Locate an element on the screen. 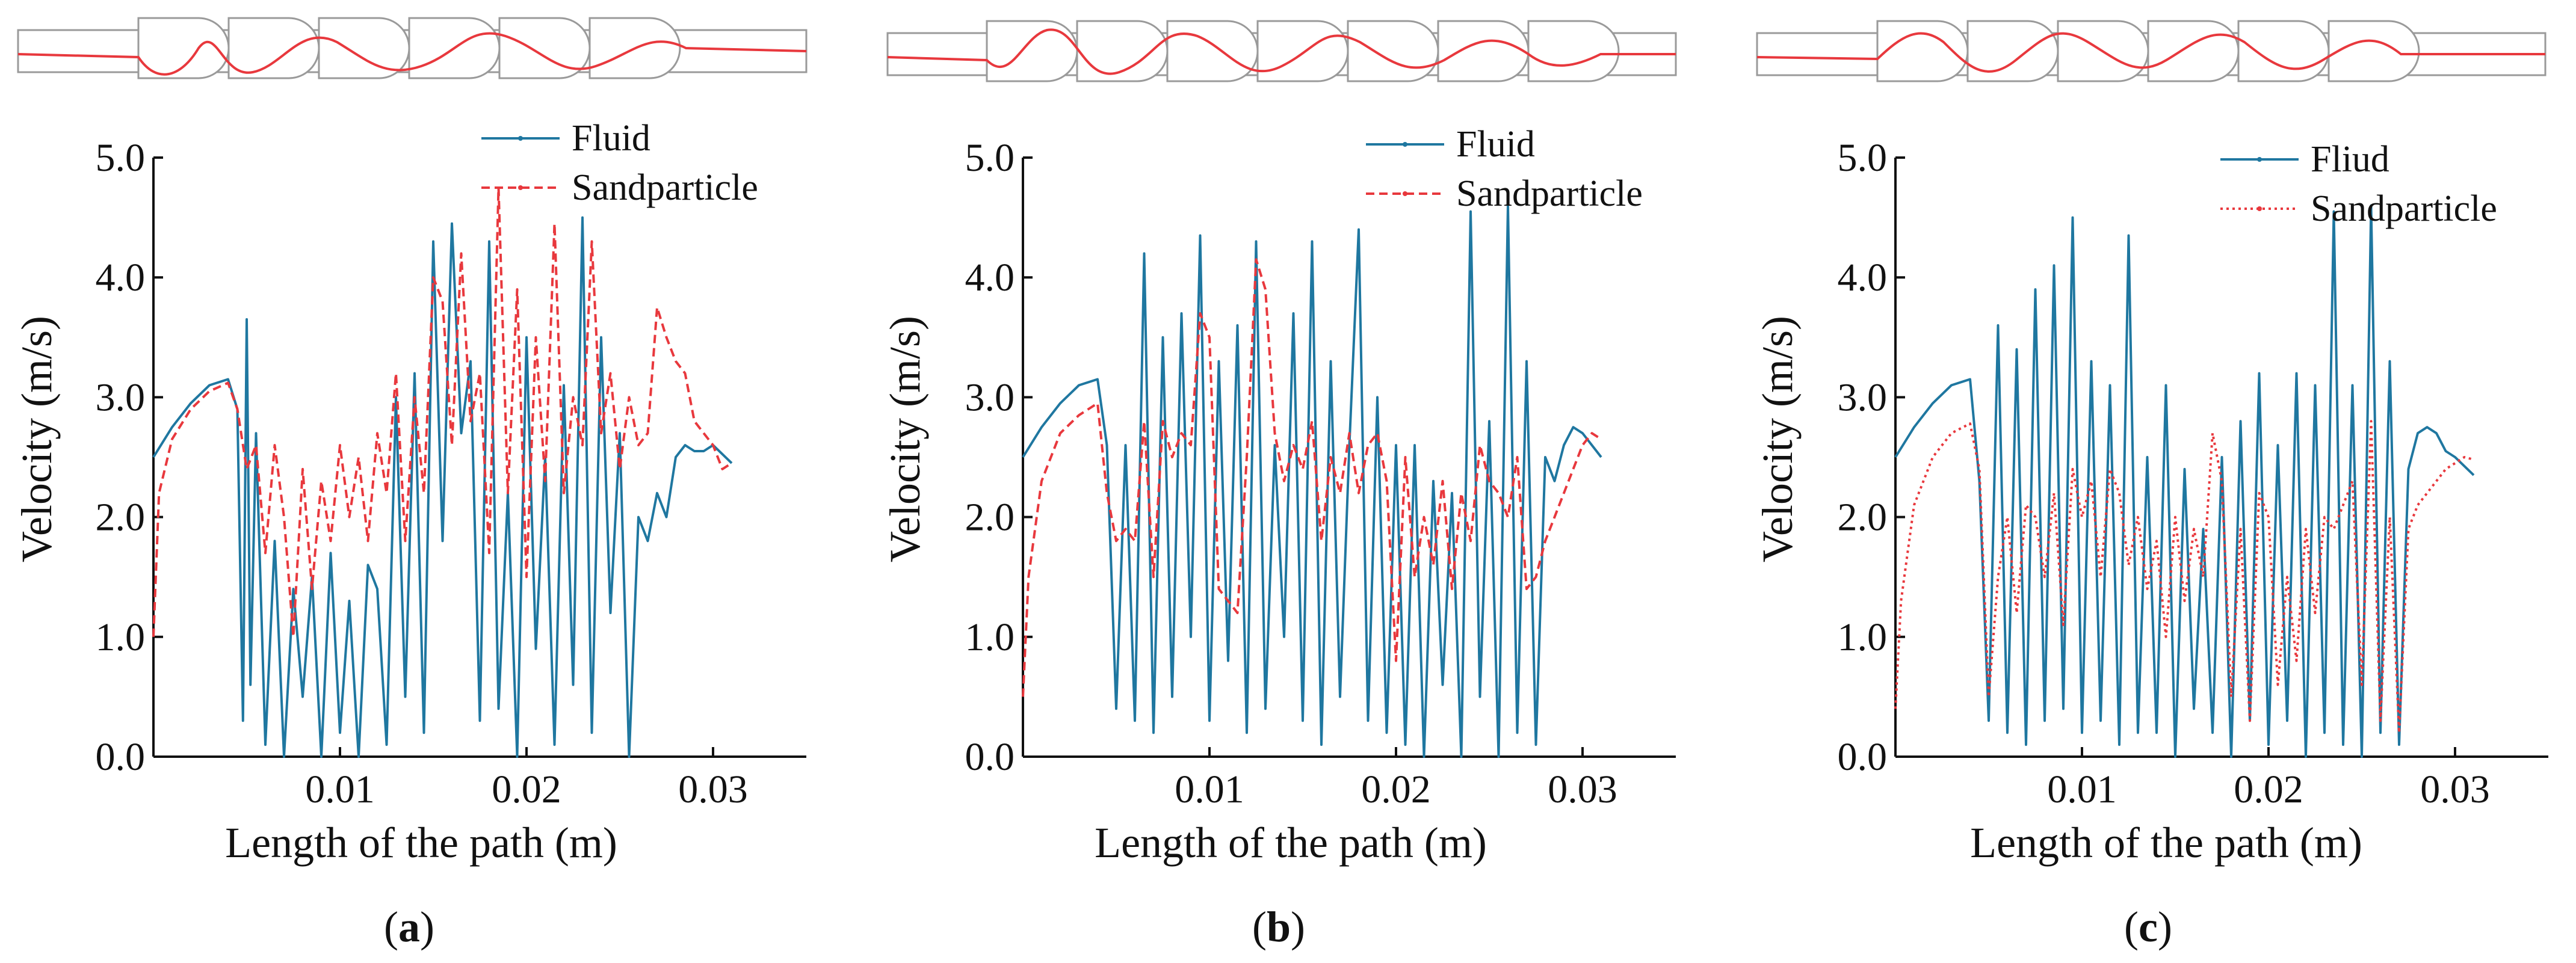 The width and height of the screenshot is (2576, 963). legend: Fliud Sandparticle is located at coordinates (2358, 184).